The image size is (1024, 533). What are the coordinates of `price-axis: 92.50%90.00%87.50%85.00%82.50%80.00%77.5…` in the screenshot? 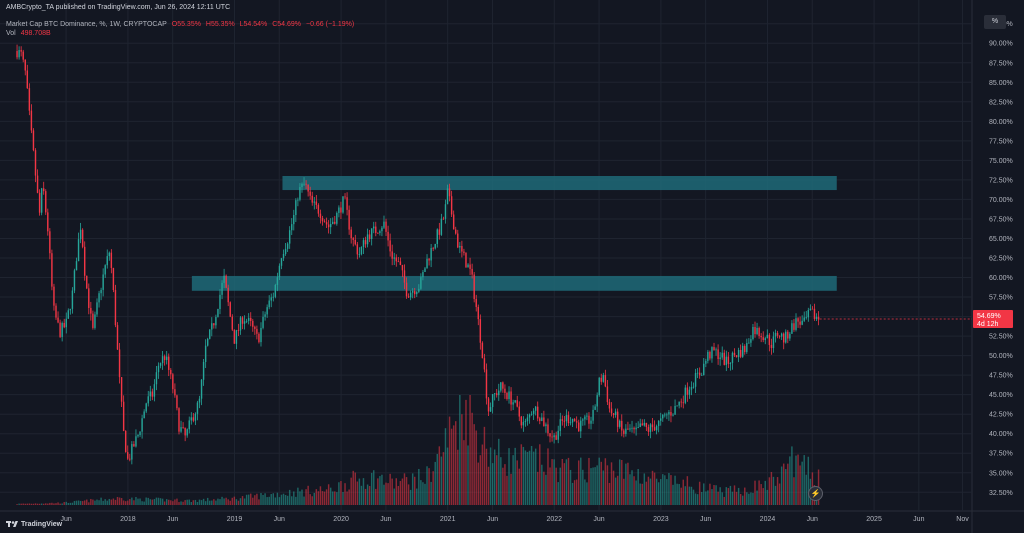 It's located at (1001, 259).